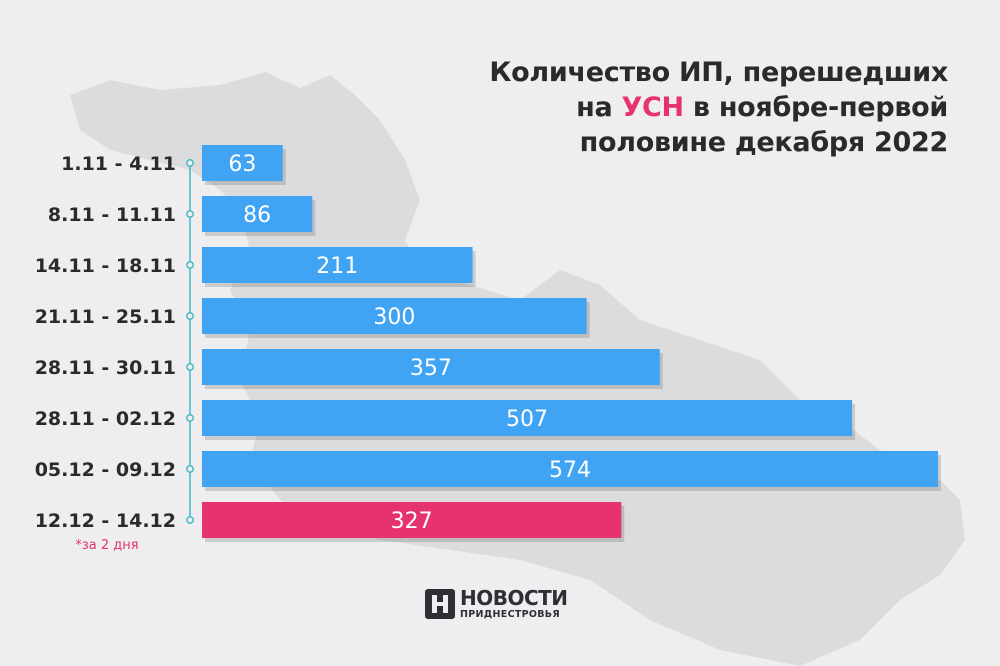 This screenshot has width=1000, height=666. I want to click on bar-value-label: 327, so click(412, 521).